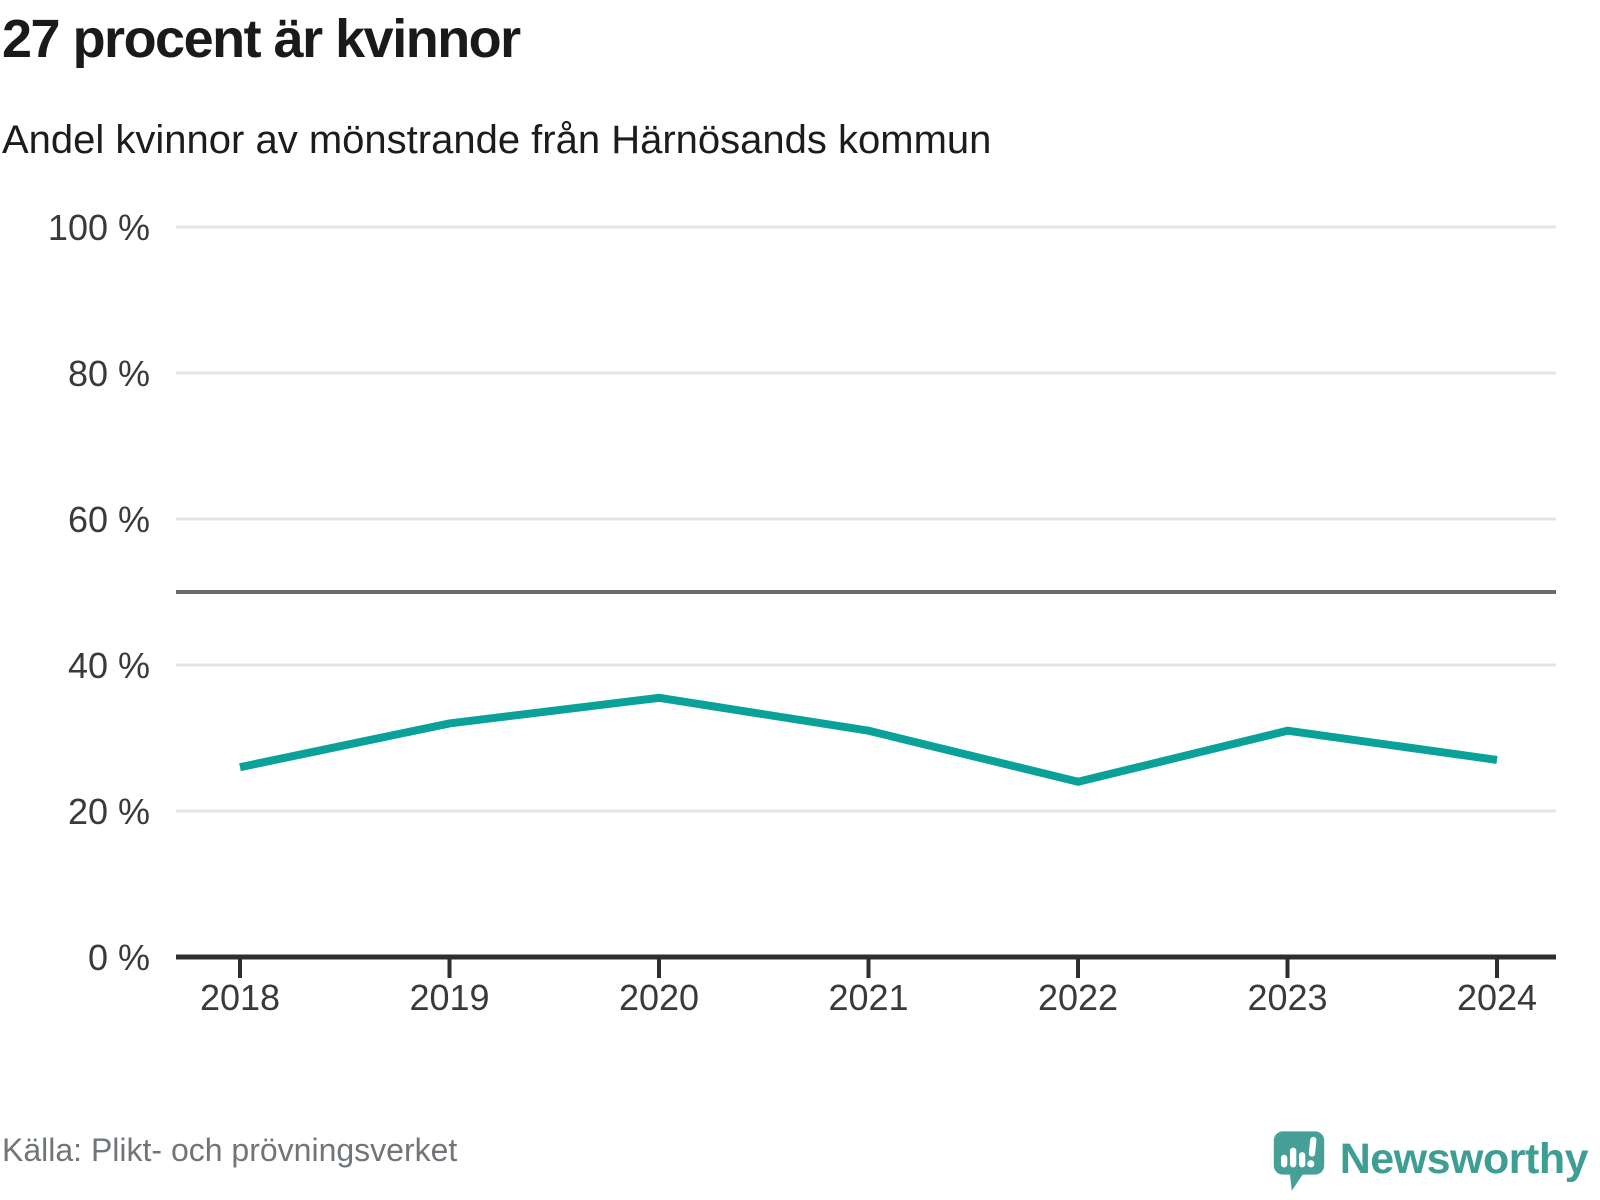 This screenshot has height=1200, width=1600. What do you see at coordinates (1078, 997) in the screenshot?
I see `x-tick-label: 2022` at bounding box center [1078, 997].